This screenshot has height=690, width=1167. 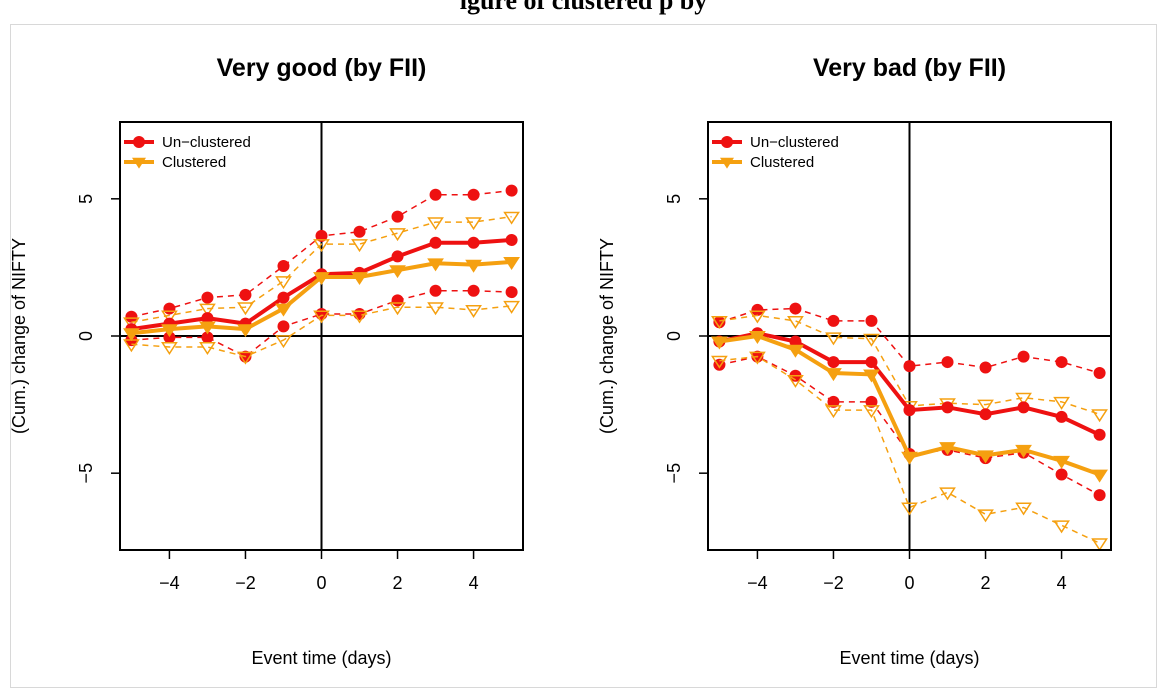 I want to click on chart-title: Very bad (by FII), so click(x=909, y=68).